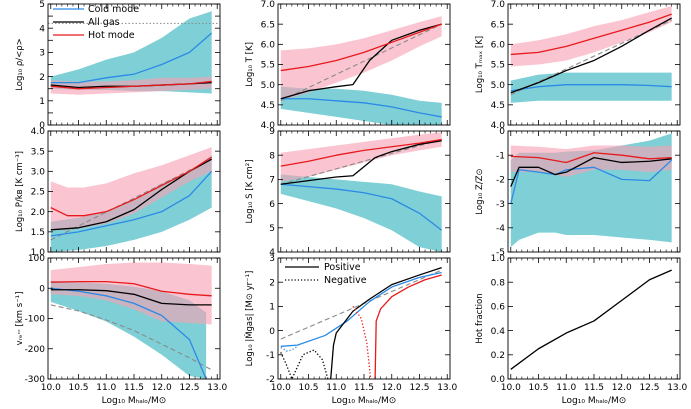 The image size is (691, 409). What do you see at coordinates (480, 64) in the screenshot?
I see `y-axis-label: Log₁₀ Tₘₐₓ [K]` at bounding box center [480, 64].